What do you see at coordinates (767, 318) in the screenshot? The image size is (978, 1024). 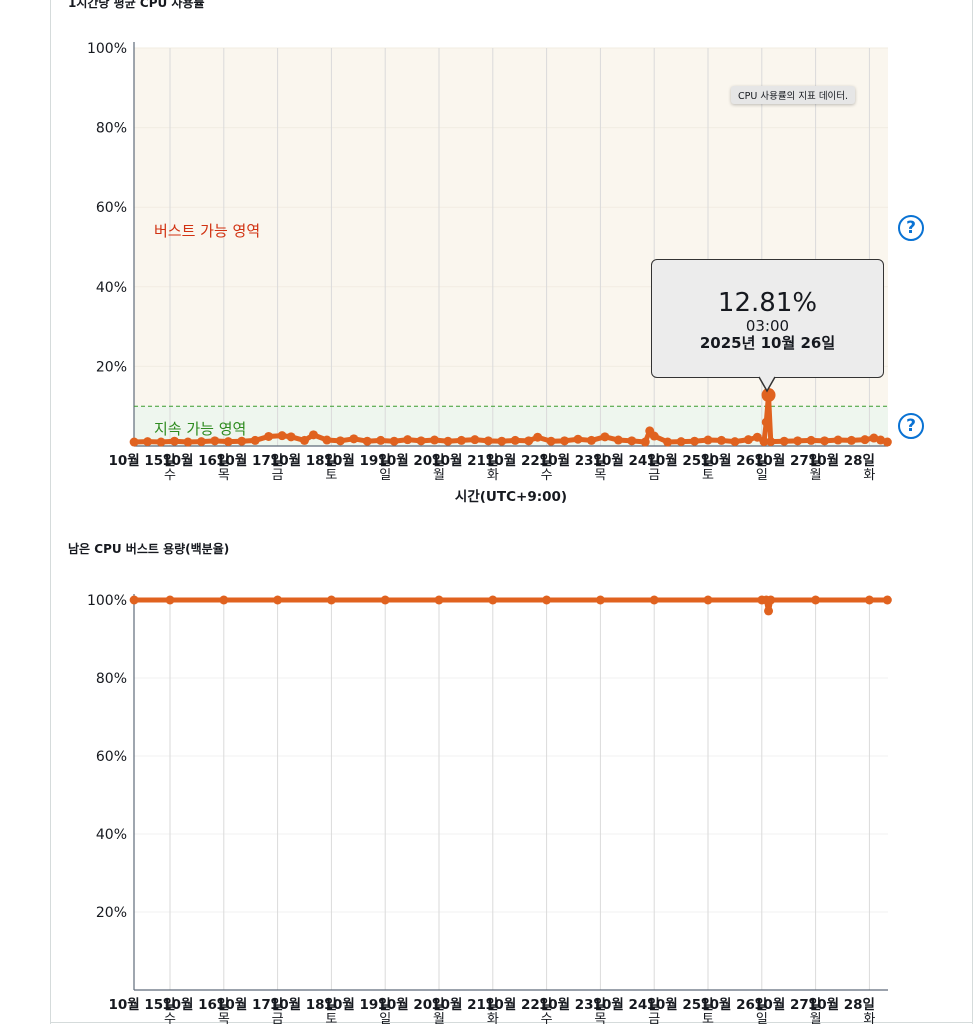 I see `data-point-tooltip: 12.81% 03:00 2025년 10월 26일` at bounding box center [767, 318].